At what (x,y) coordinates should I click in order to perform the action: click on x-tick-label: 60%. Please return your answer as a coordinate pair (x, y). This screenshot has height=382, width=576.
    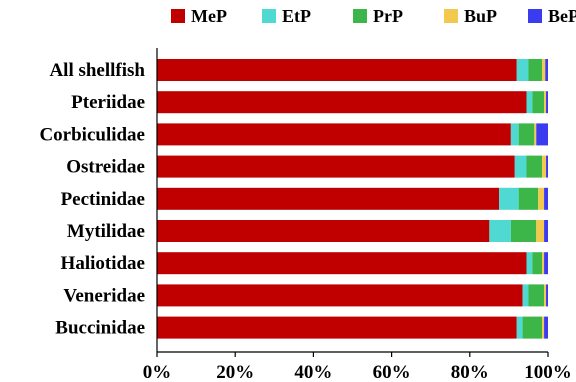
    Looking at the image, I should click on (392, 372).